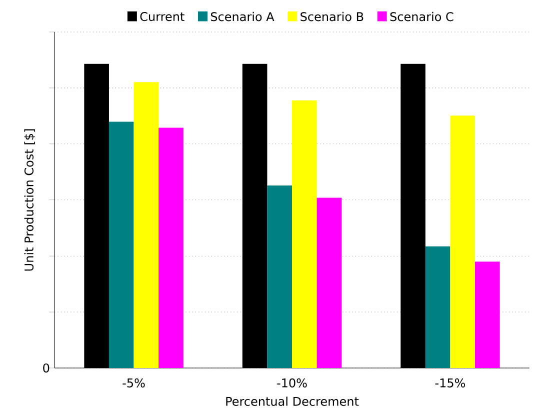  What do you see at coordinates (422, 17) in the screenshot?
I see `legend-label: Scenario C` at bounding box center [422, 17].